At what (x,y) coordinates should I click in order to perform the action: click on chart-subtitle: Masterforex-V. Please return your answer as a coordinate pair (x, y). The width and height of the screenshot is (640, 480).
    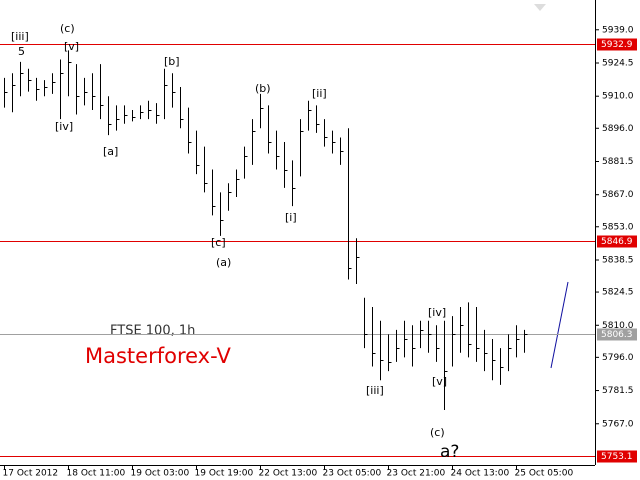
    Looking at the image, I should click on (158, 356).